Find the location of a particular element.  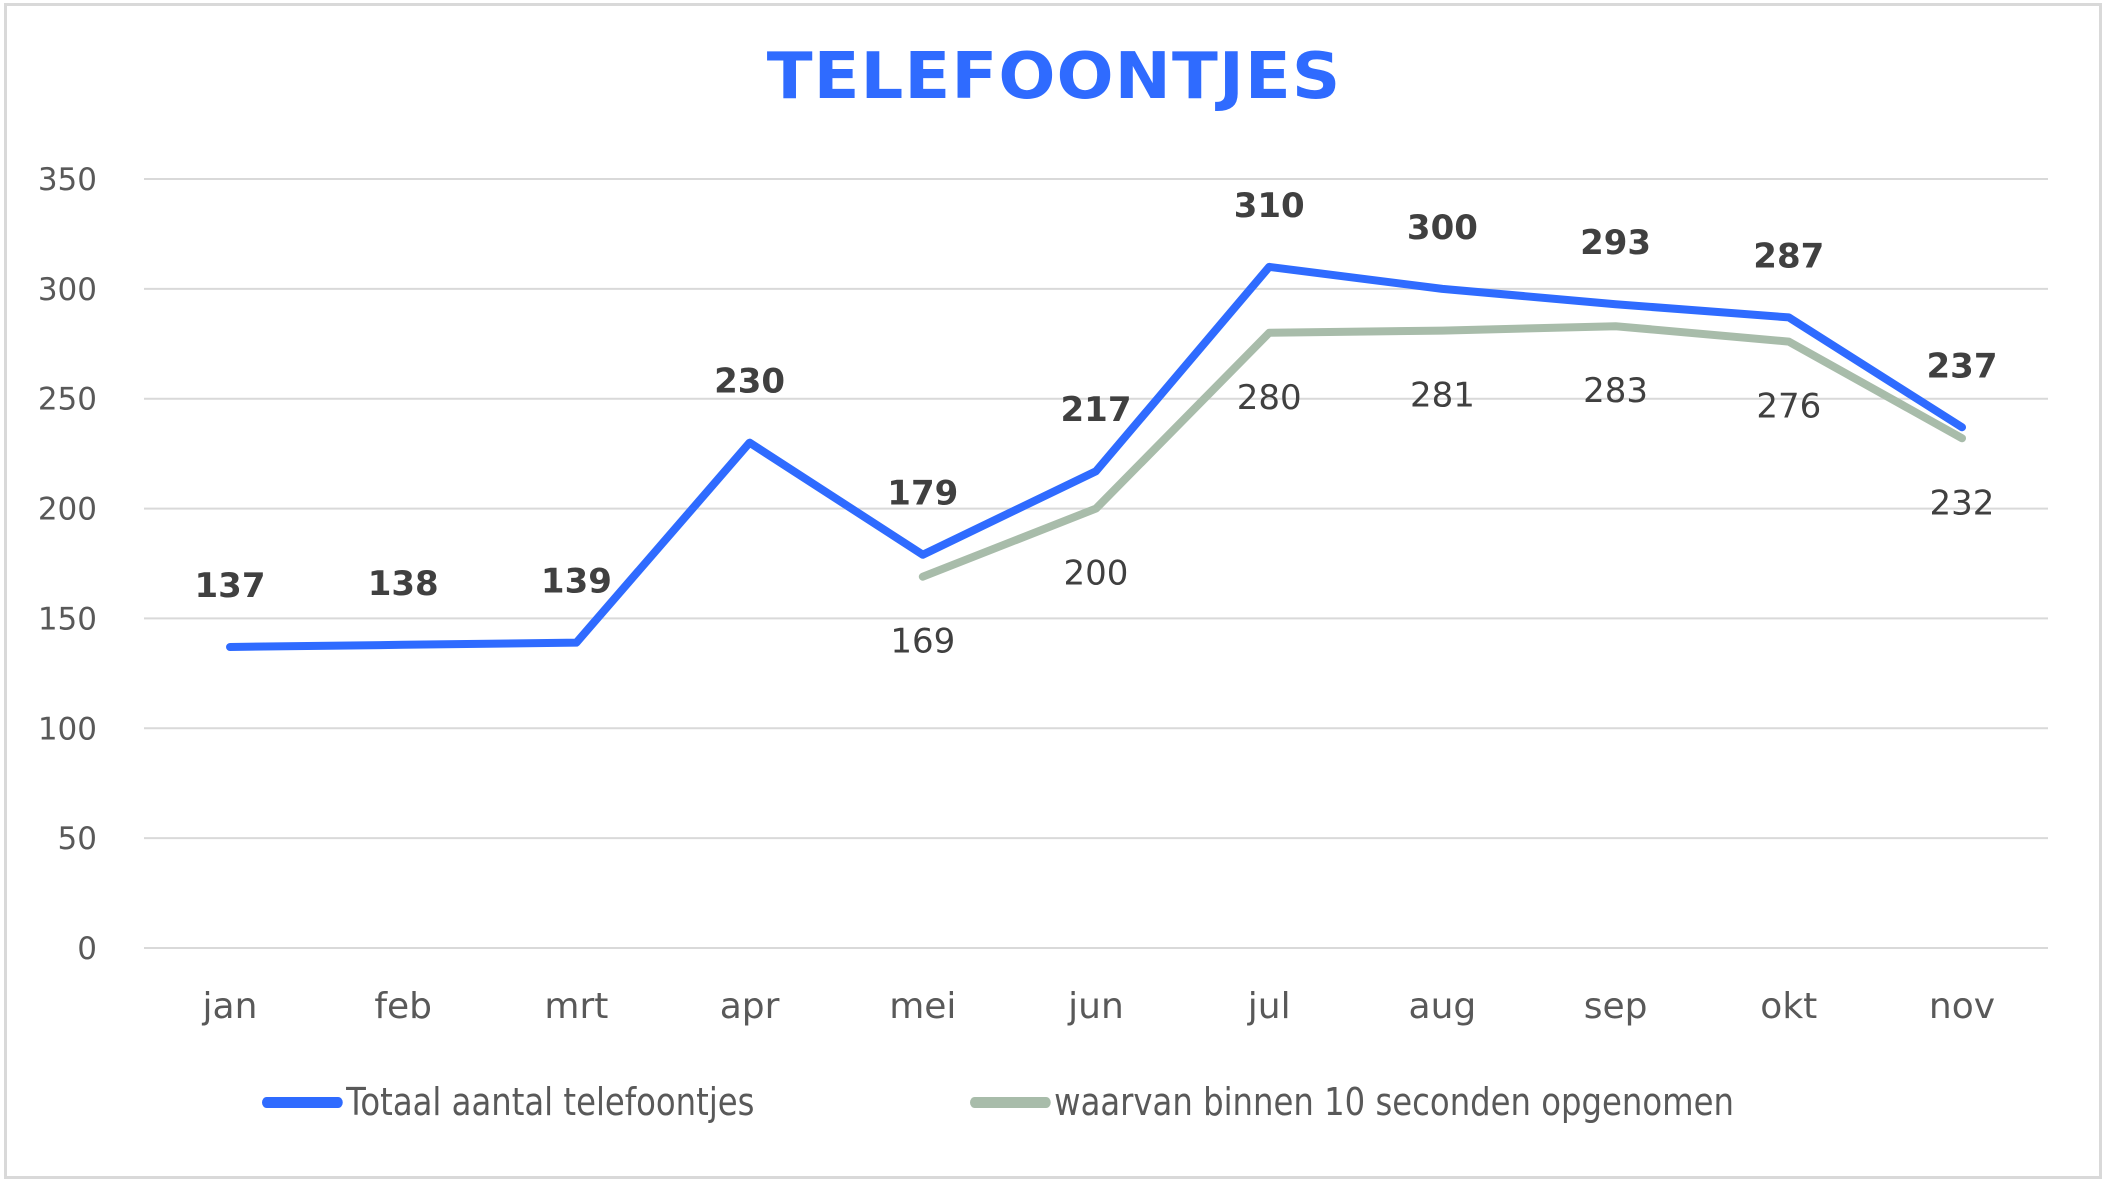

x-tick-label: nov is located at coordinates (1962, 1006).